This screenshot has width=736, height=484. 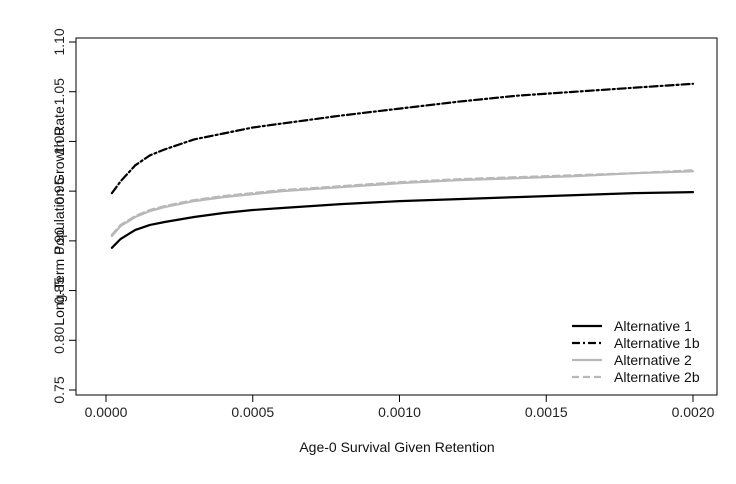 I want to click on y-tick-label: 0.95, so click(x=59, y=190).